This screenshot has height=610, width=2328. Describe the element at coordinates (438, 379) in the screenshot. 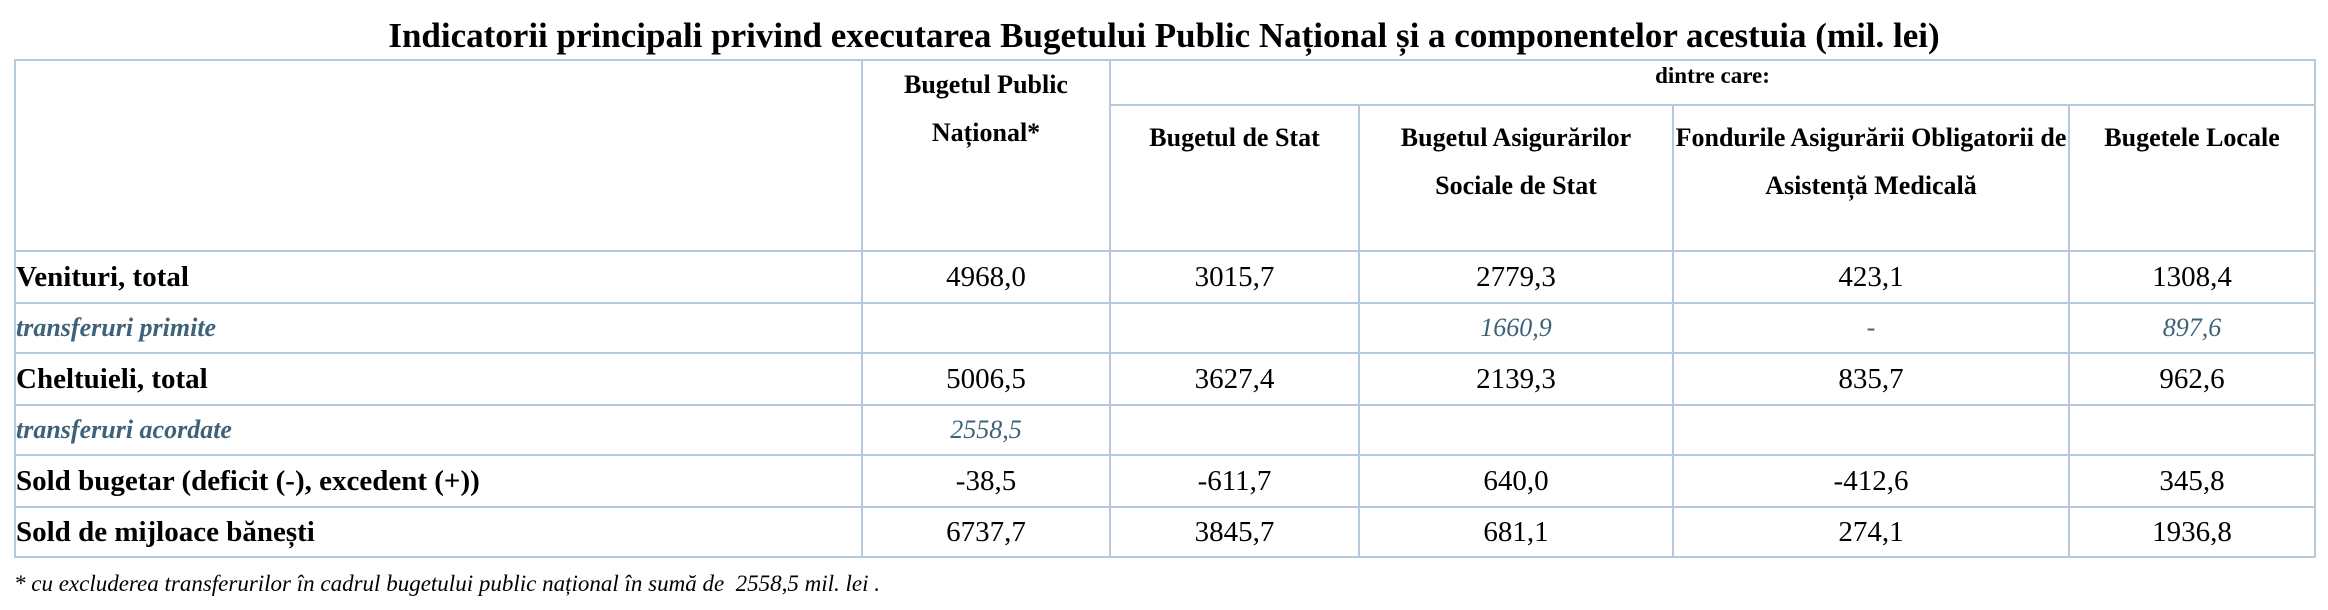

I see `row-label: Cheltuieli, total` at that location.